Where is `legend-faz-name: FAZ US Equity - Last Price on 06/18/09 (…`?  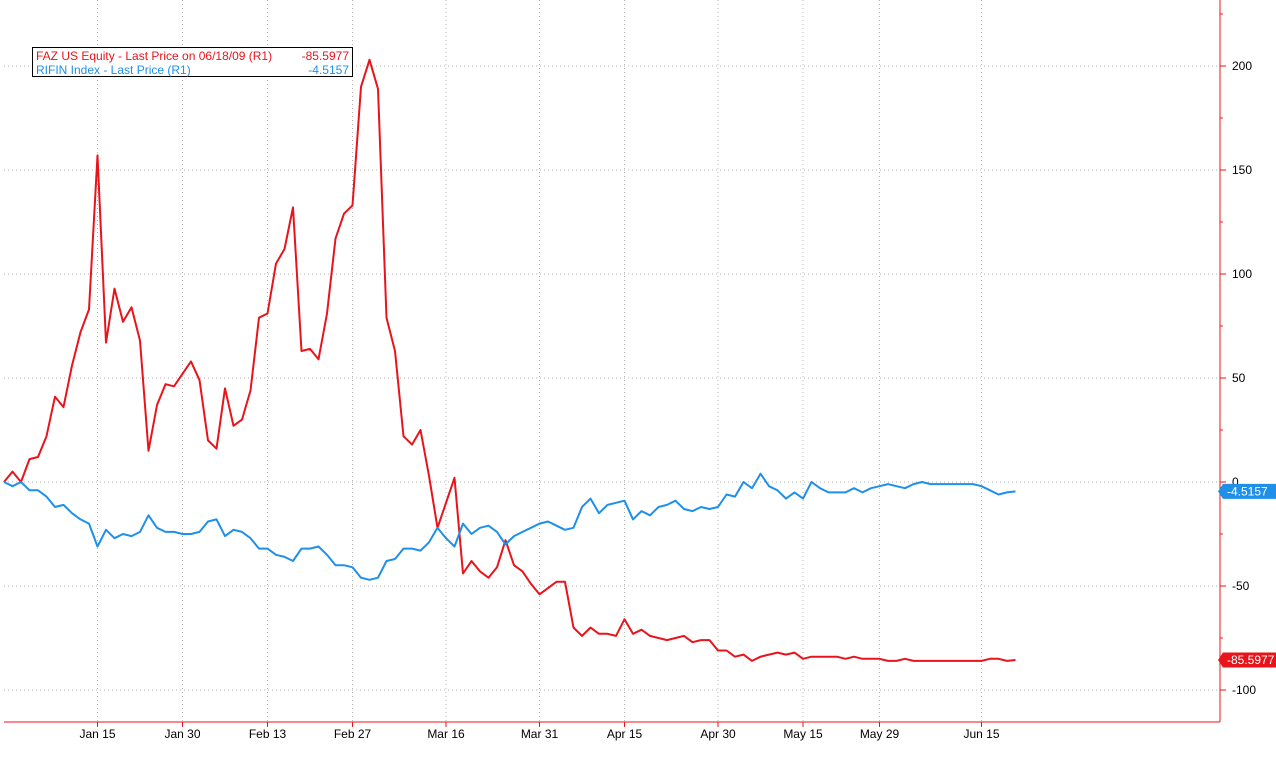 legend-faz-name: FAZ US Equity - Last Price on 06/18/09 (… is located at coordinates (154, 56).